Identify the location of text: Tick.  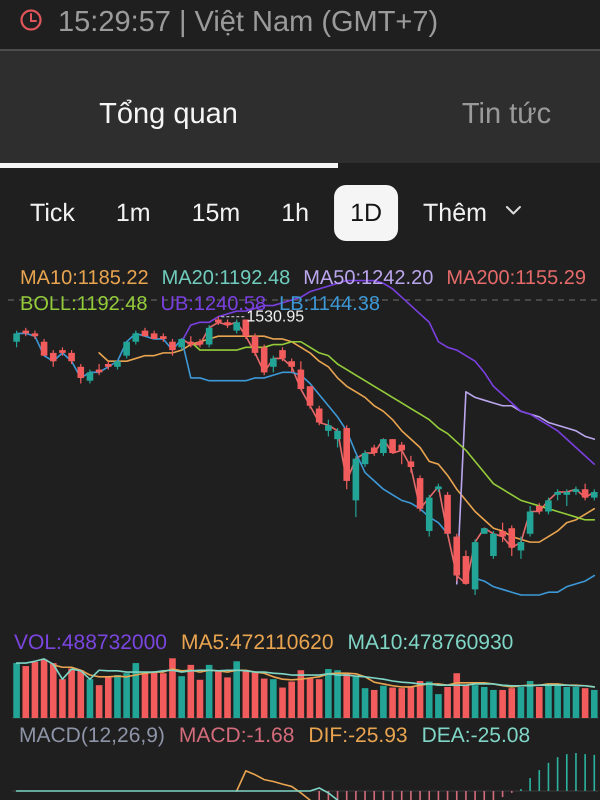
(53, 213).